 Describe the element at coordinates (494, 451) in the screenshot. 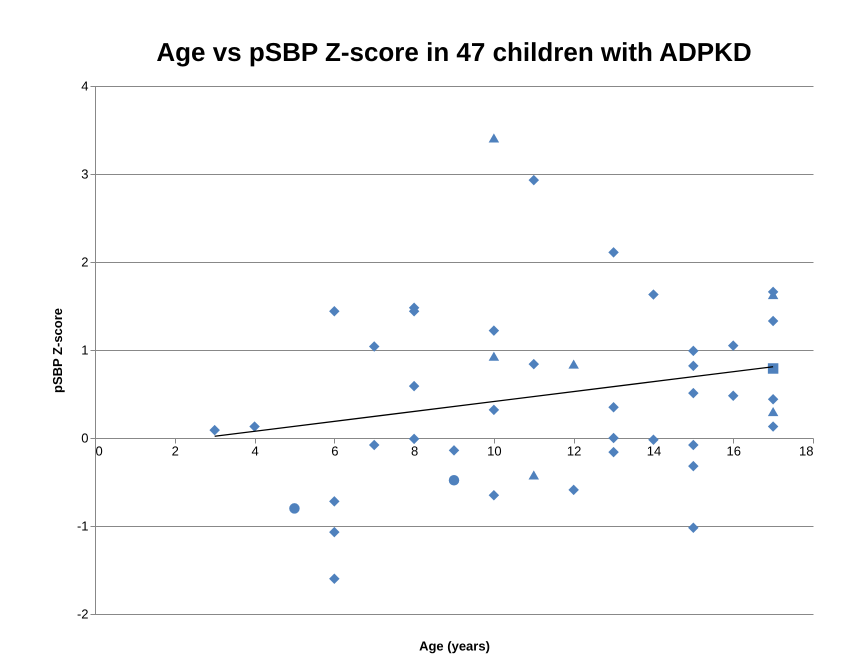

I see `x-tick-label: 10` at that location.